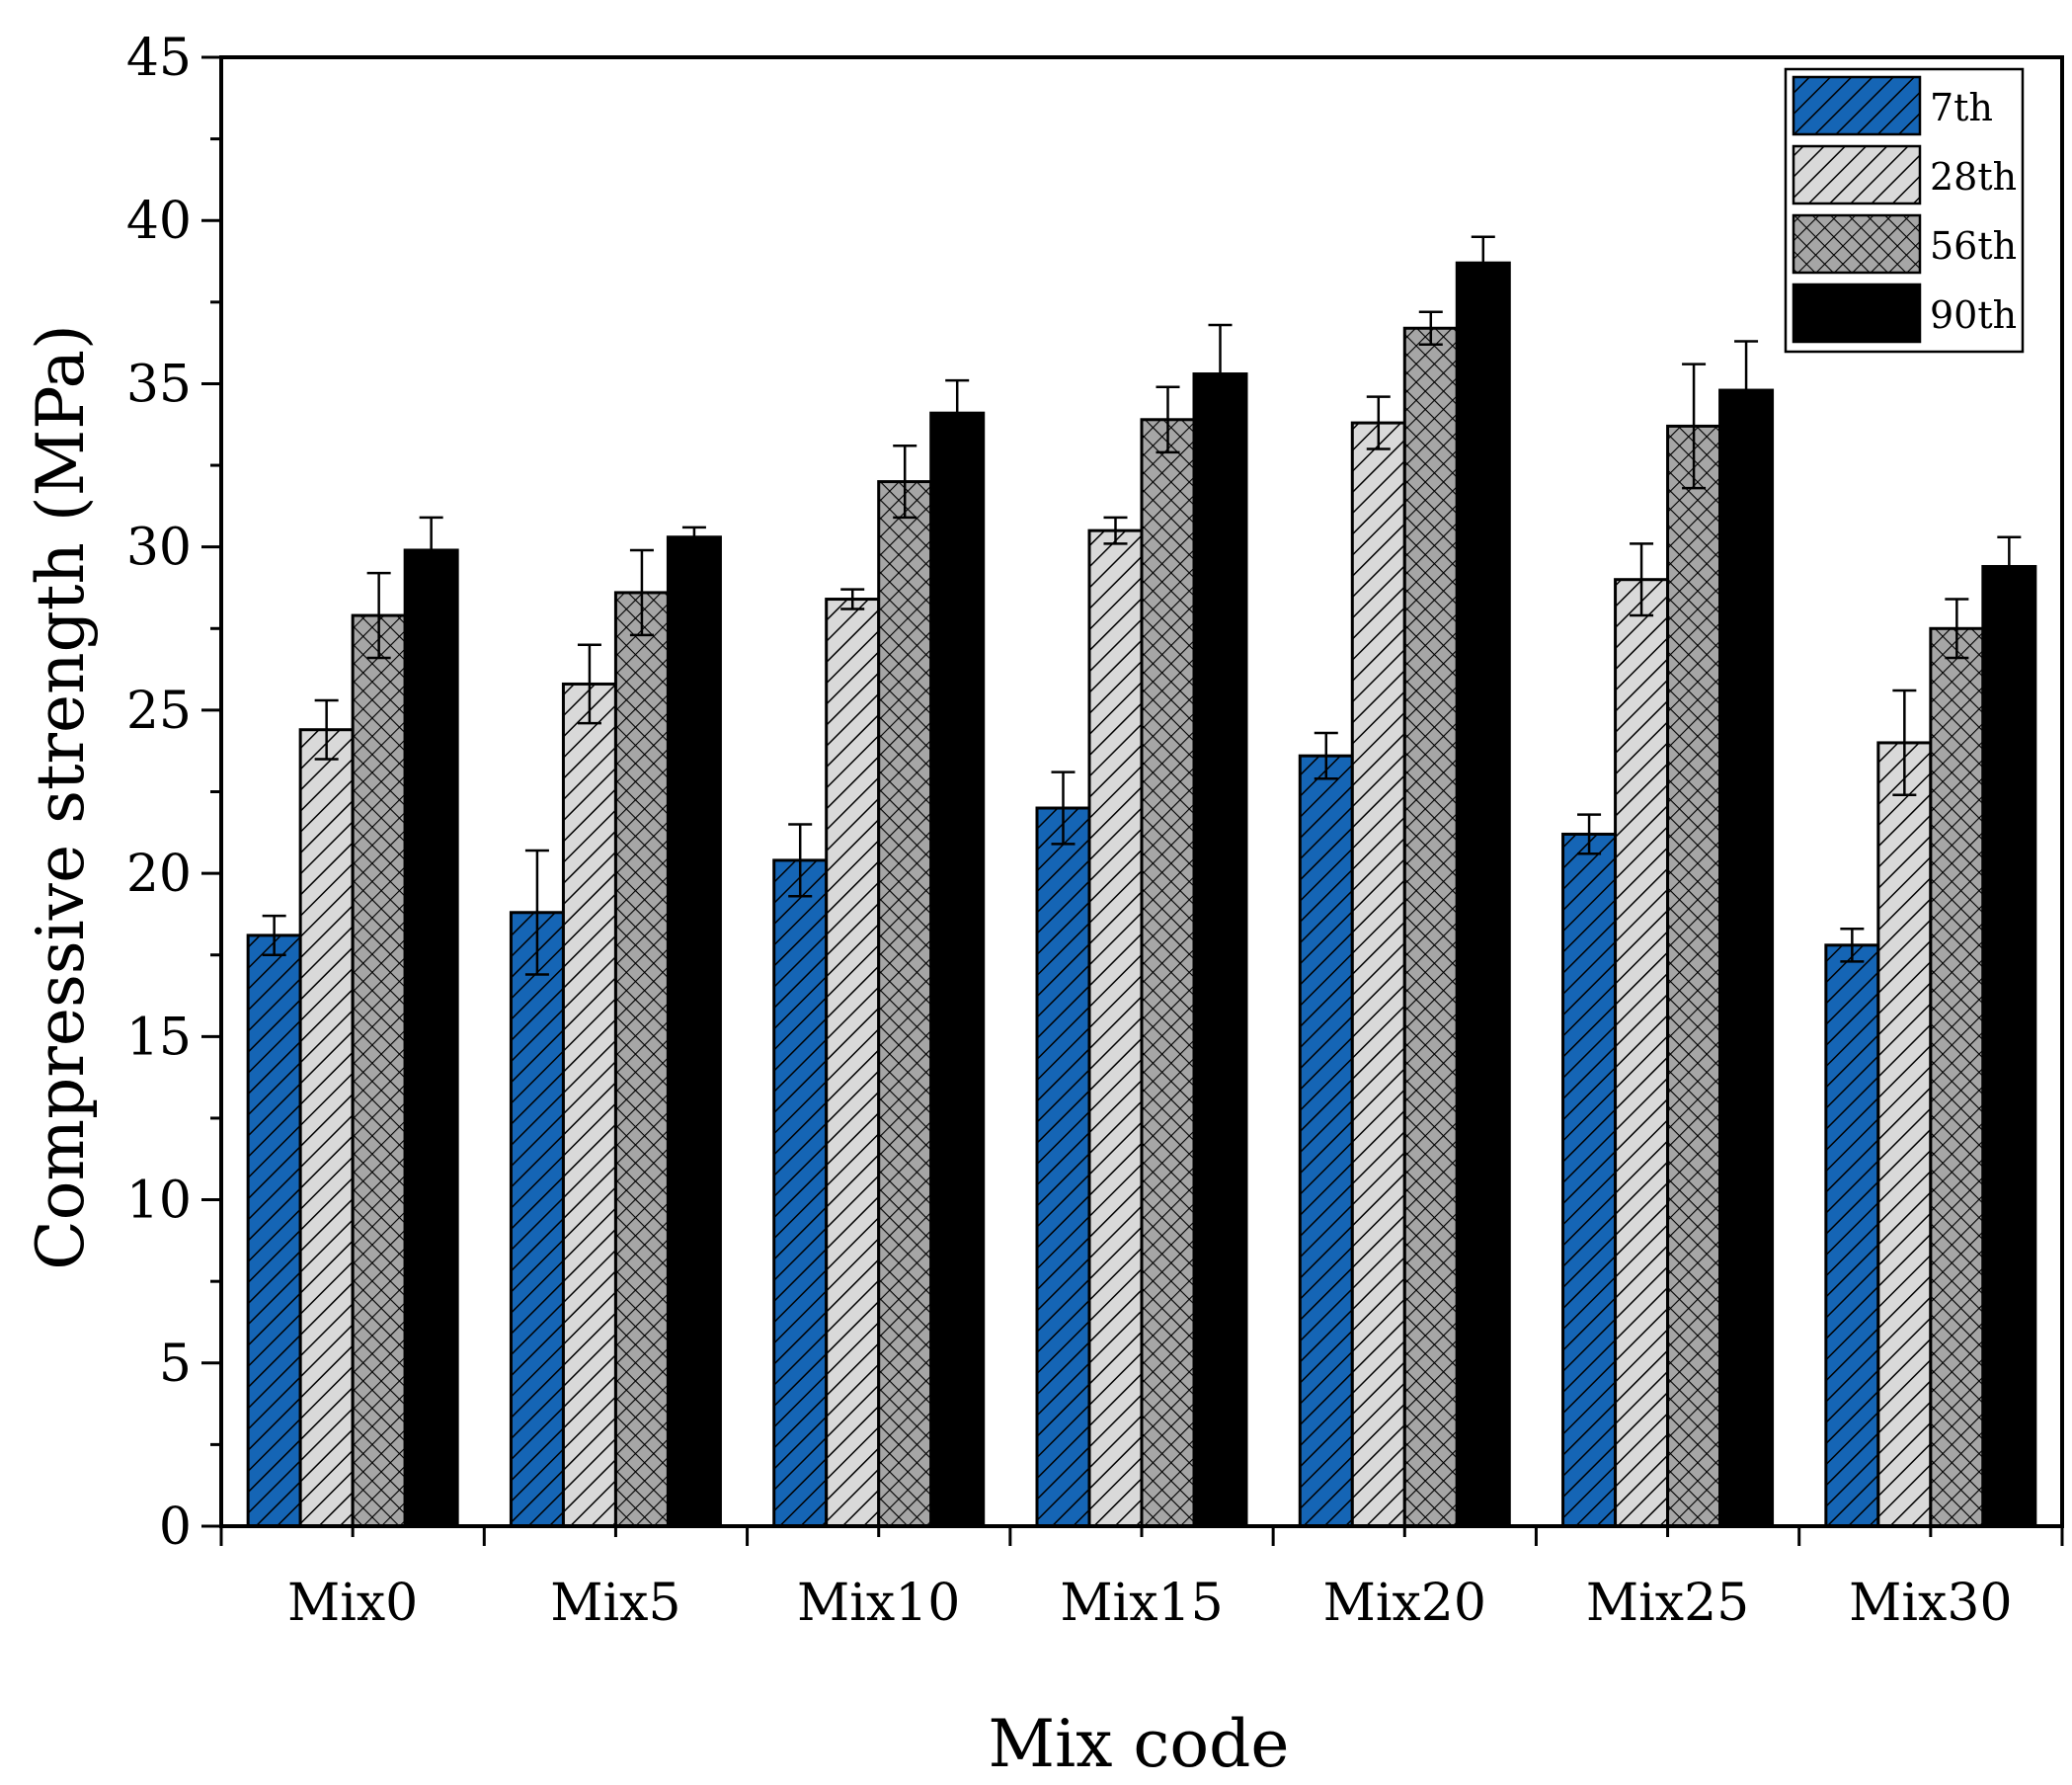 Image resolution: width=2072 pixels, height=1785 pixels. What do you see at coordinates (326, 1128) in the screenshot?
I see `bar-28th-Mix0` at bounding box center [326, 1128].